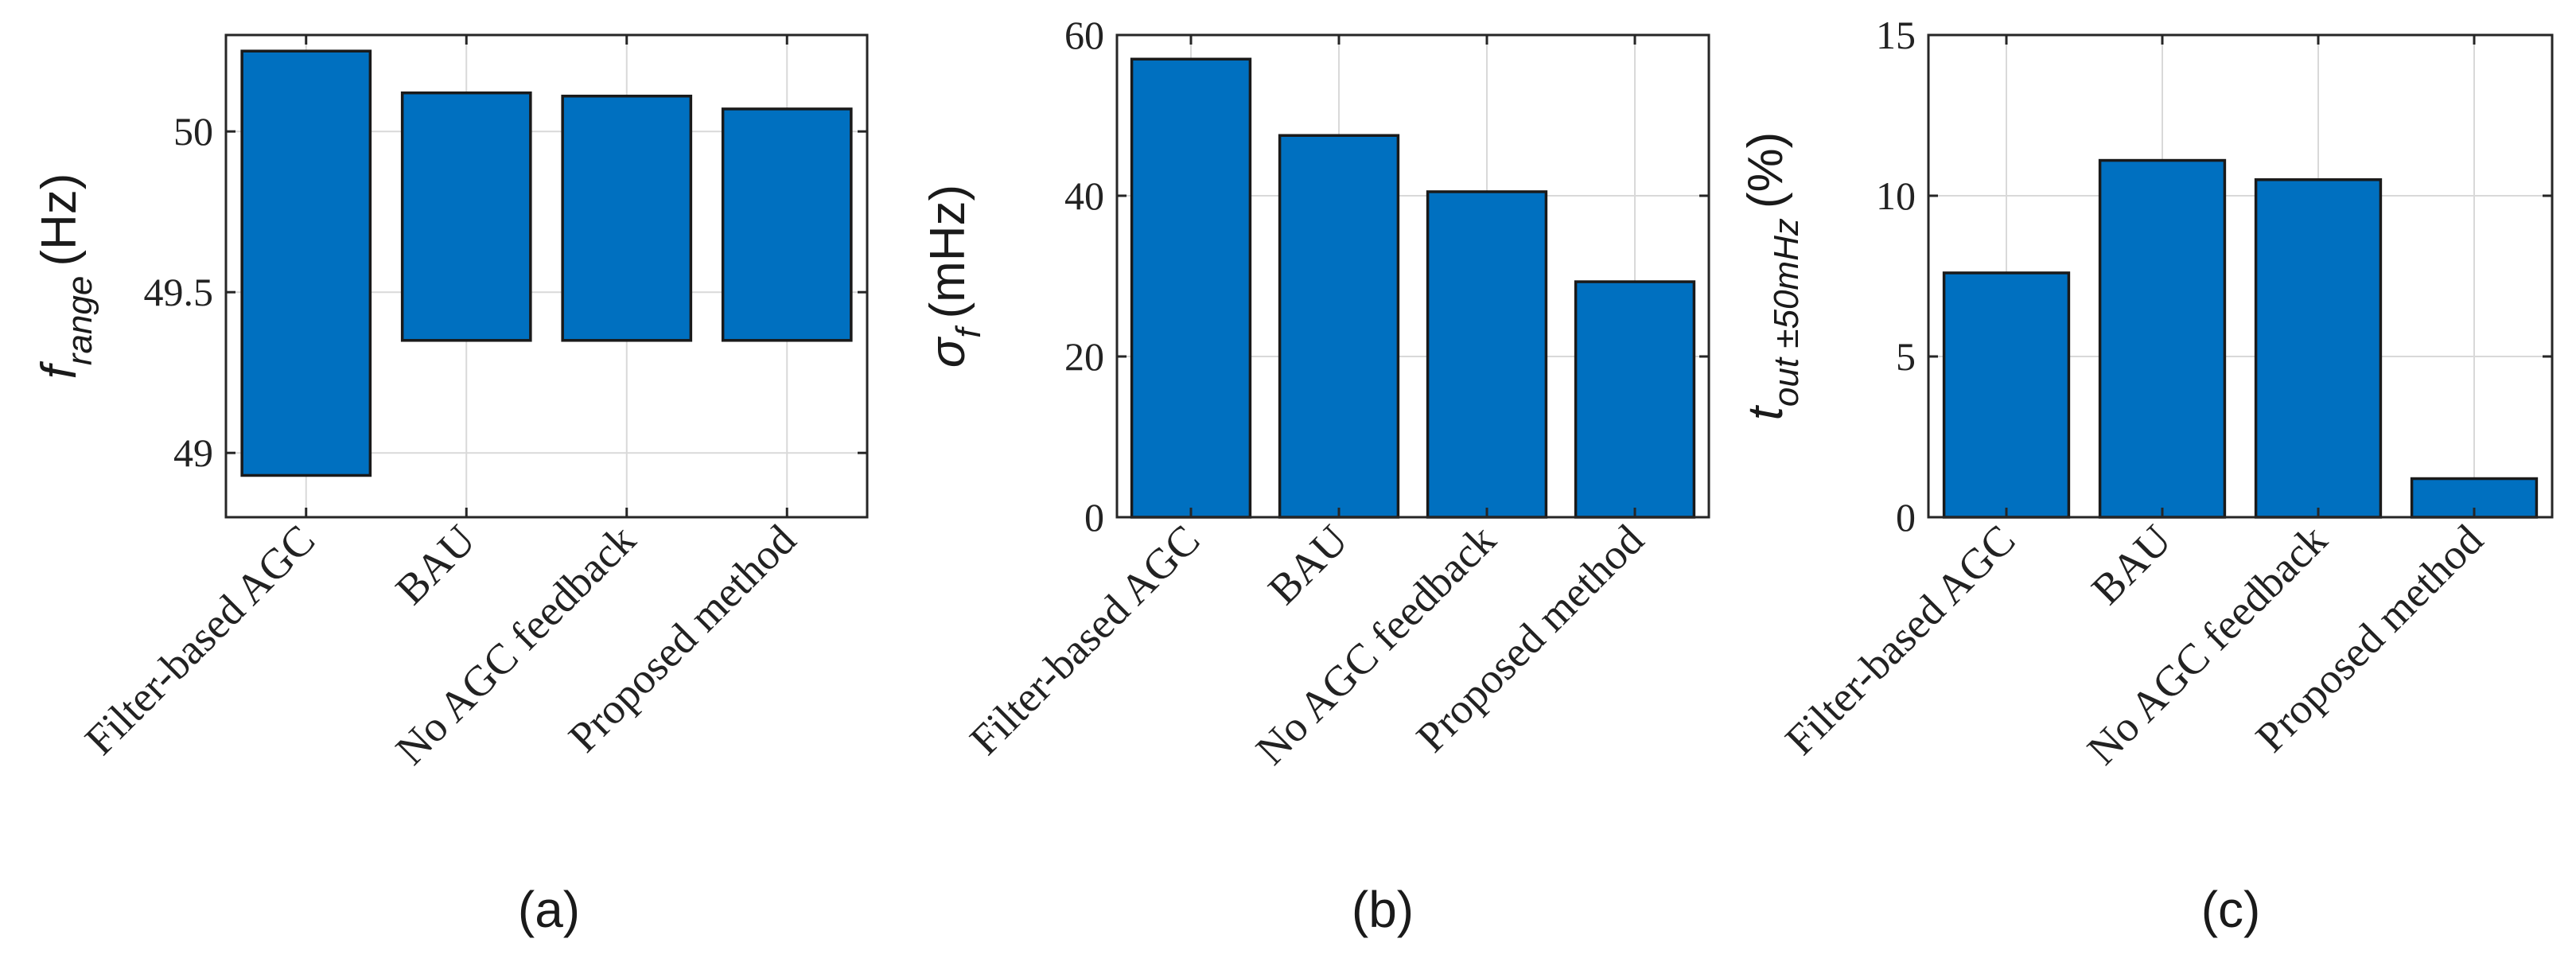  What do you see at coordinates (2231, 909) in the screenshot?
I see `panel-caption: (c)` at bounding box center [2231, 909].